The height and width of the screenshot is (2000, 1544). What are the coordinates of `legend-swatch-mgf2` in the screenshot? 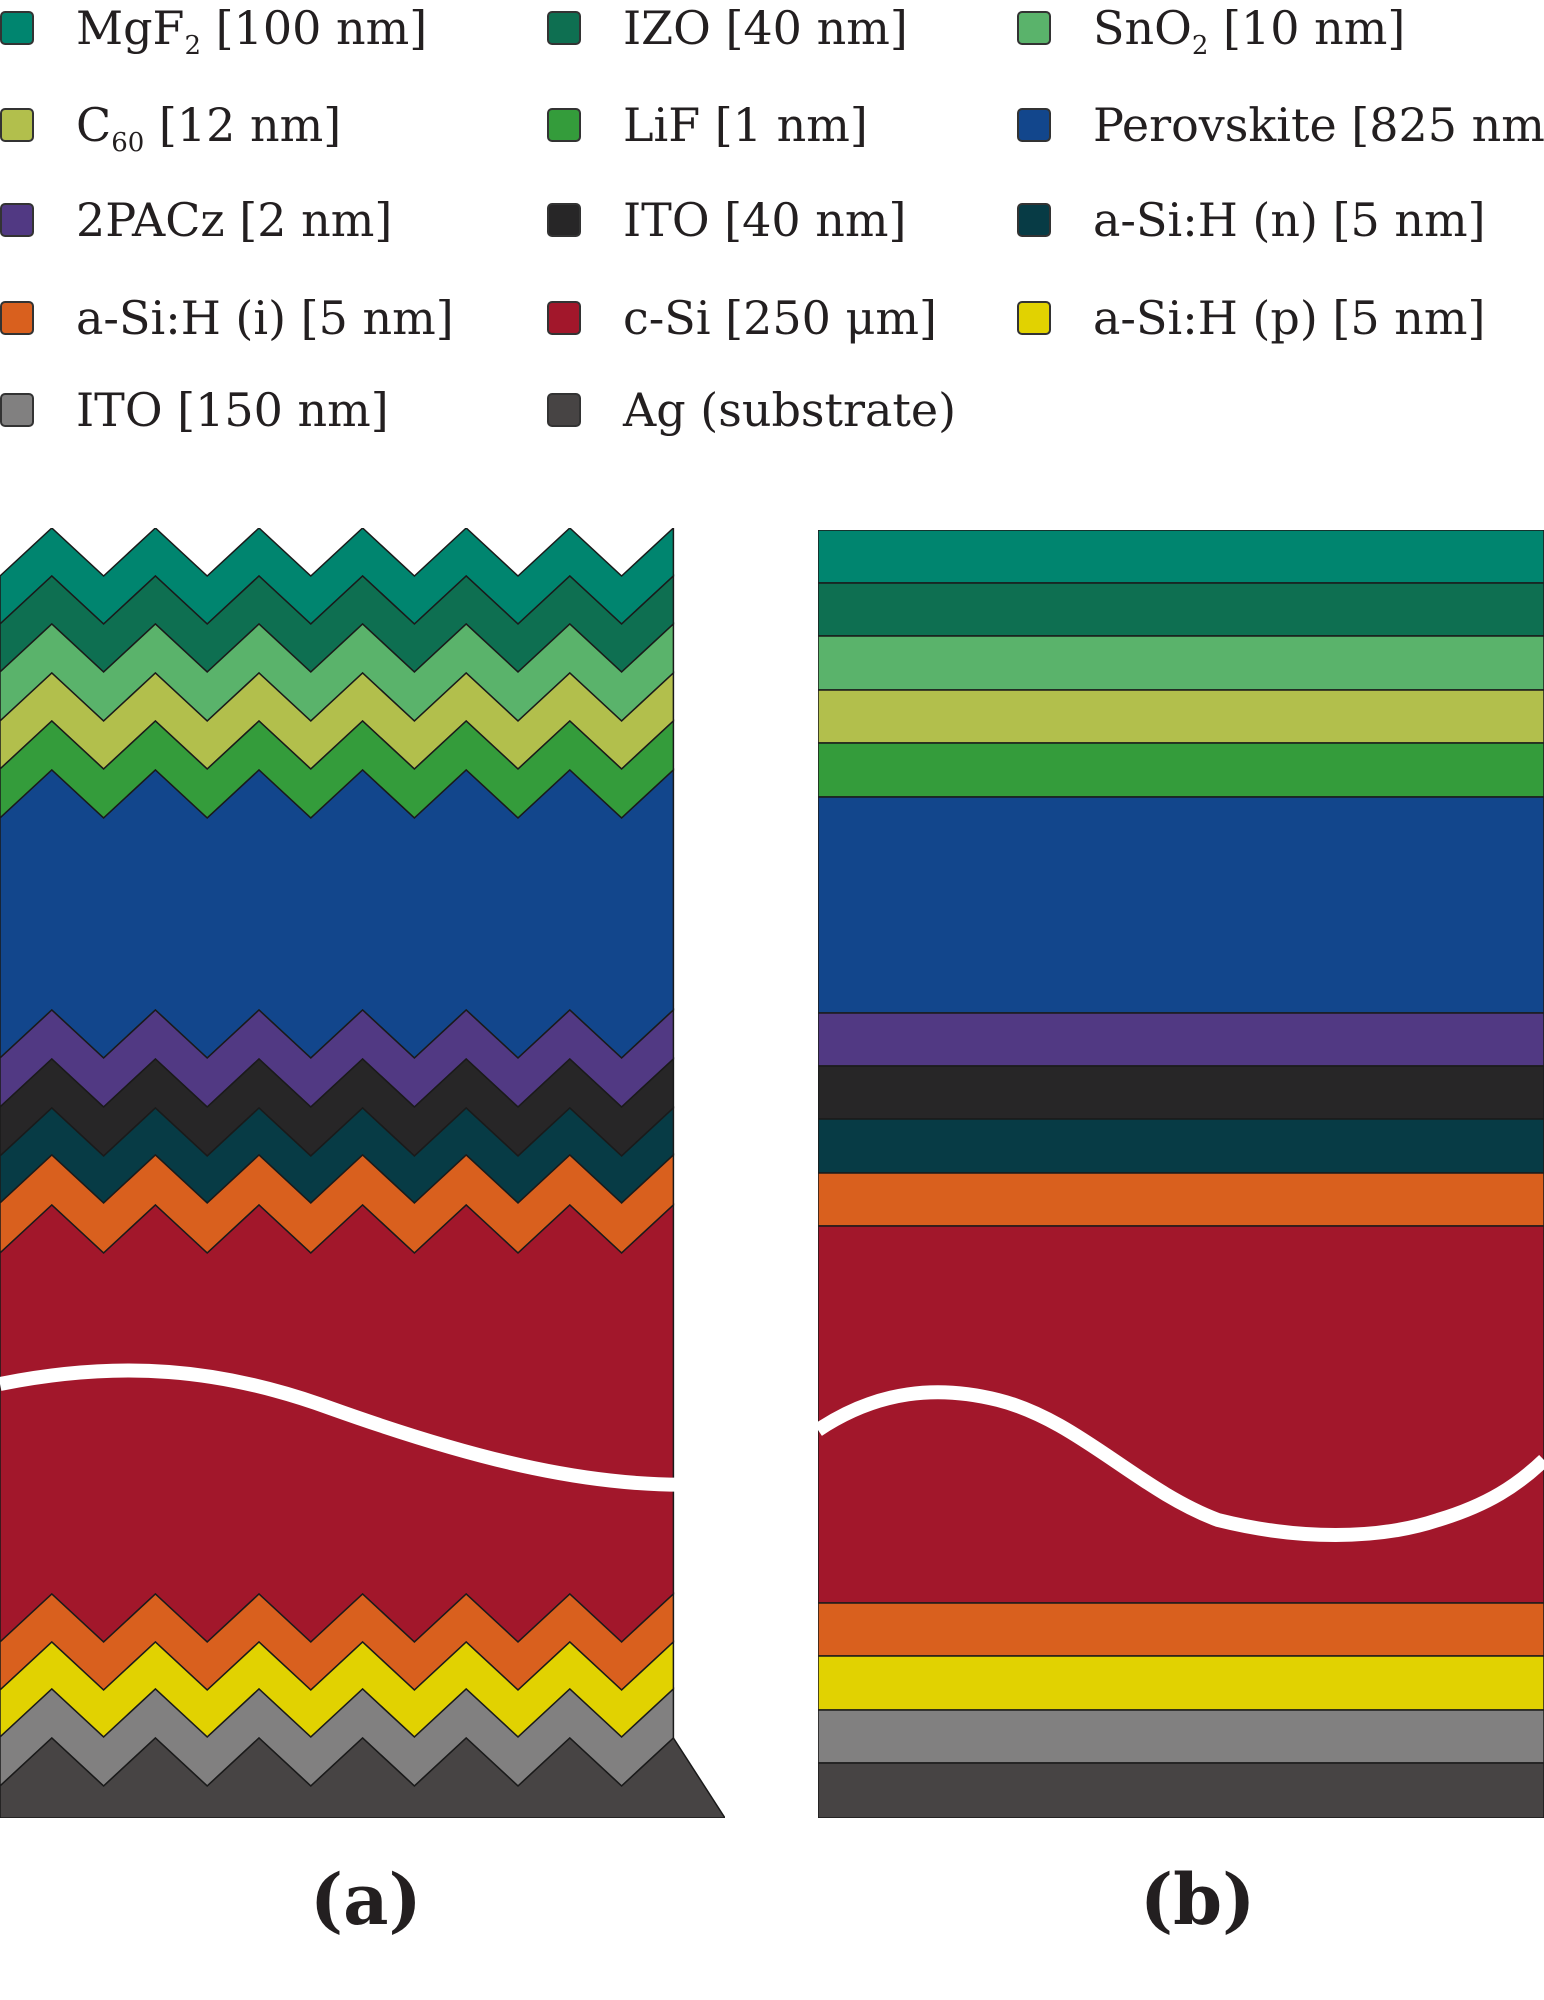 It's located at (17, 28).